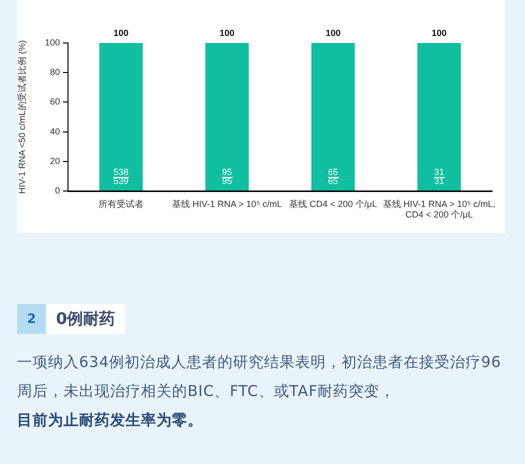  I want to click on x-tick-label: 基线 CD4 < 200 个/μL, so click(333, 203).